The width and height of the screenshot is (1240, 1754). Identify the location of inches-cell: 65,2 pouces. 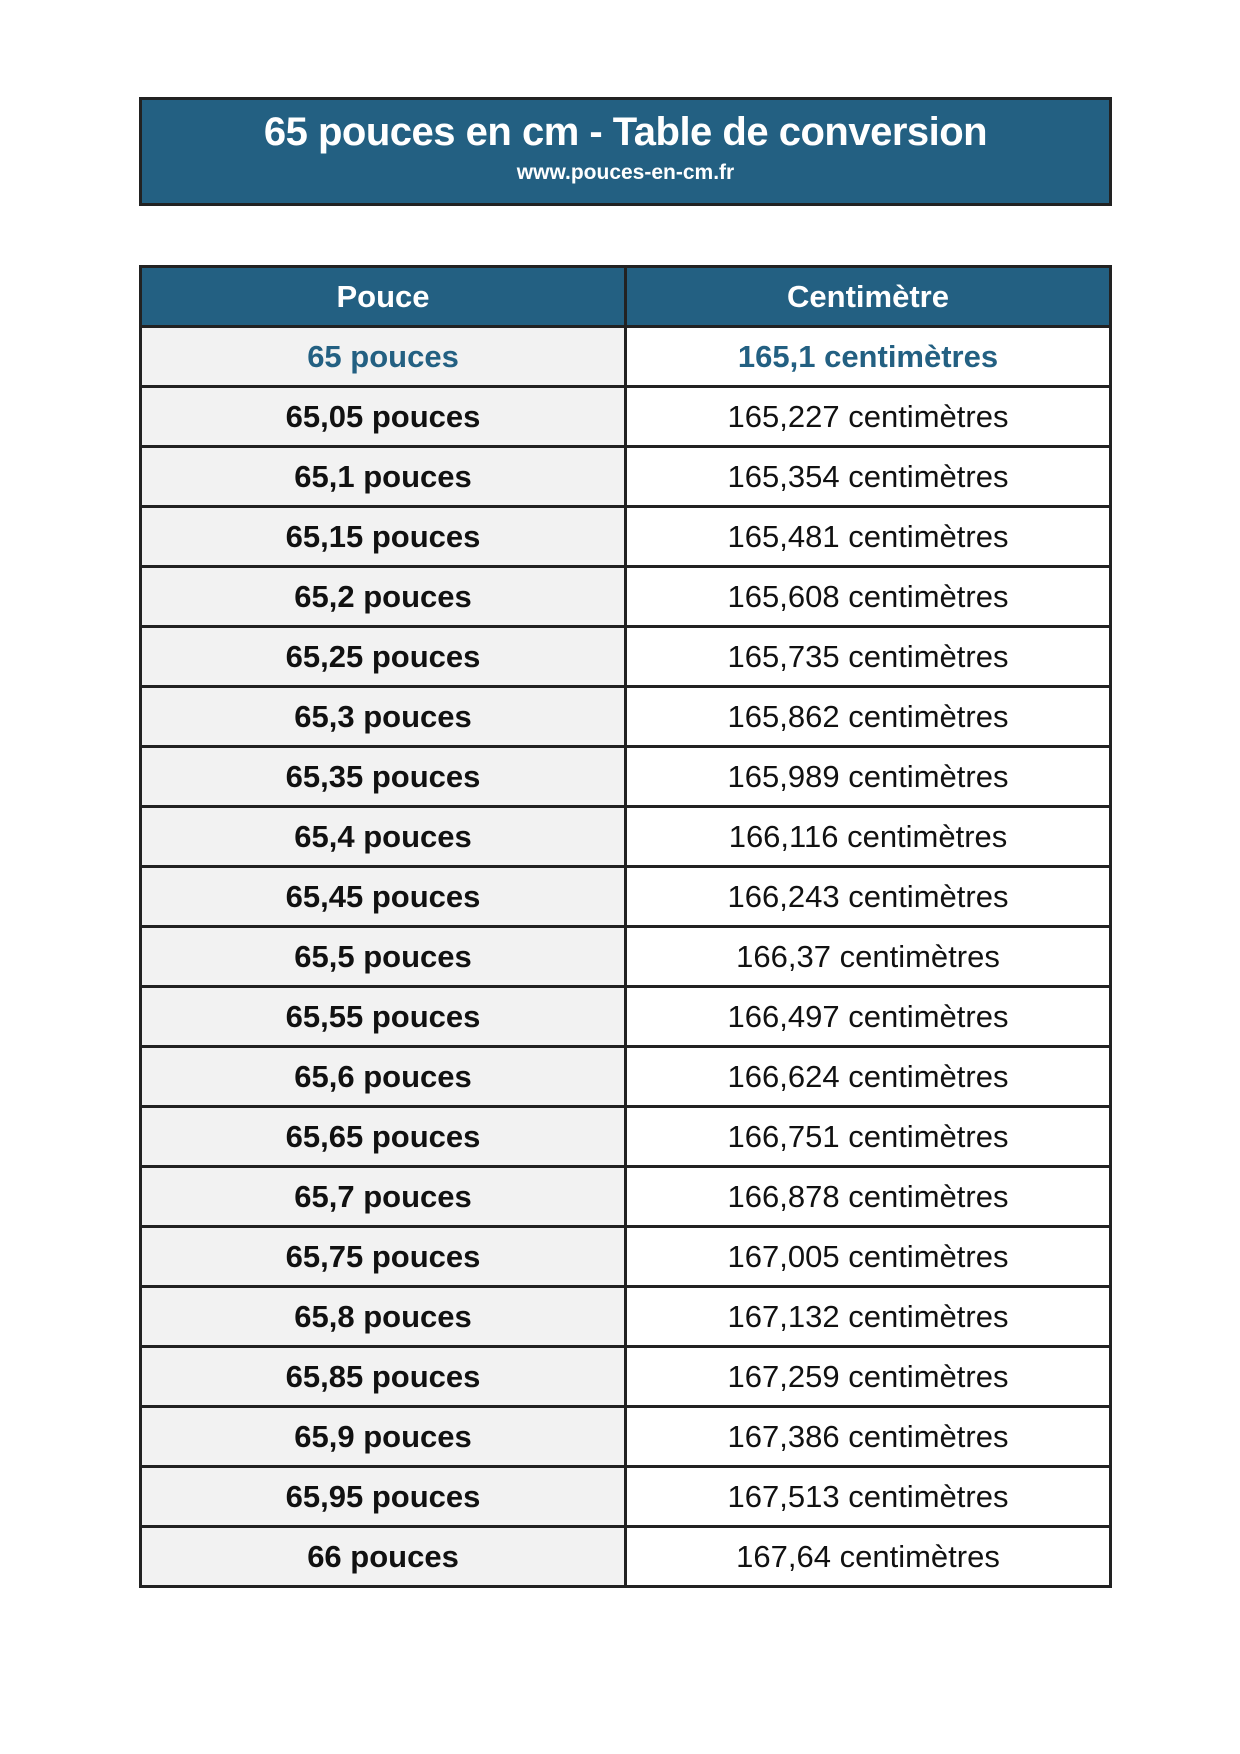
(383, 596).